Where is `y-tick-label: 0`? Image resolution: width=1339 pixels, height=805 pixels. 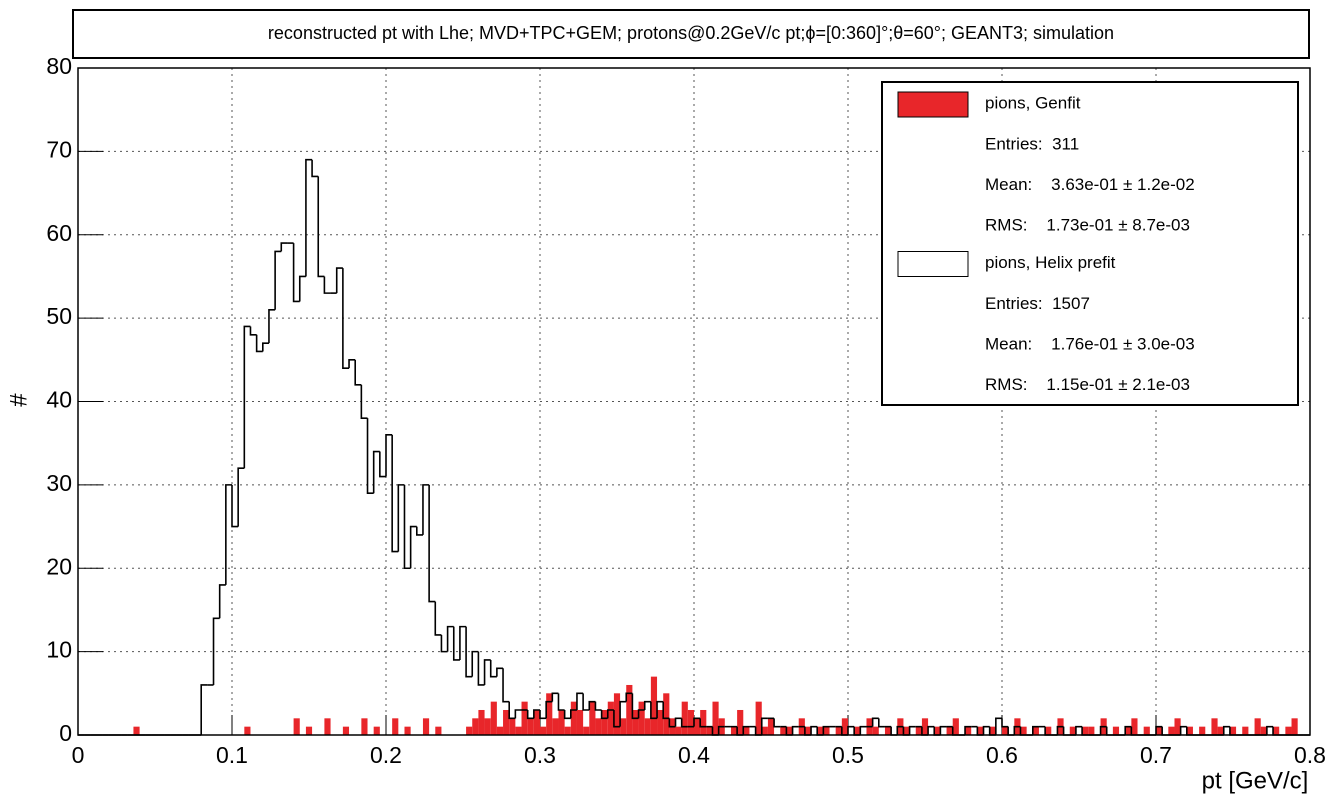 y-tick-label: 0 is located at coordinates (65, 733).